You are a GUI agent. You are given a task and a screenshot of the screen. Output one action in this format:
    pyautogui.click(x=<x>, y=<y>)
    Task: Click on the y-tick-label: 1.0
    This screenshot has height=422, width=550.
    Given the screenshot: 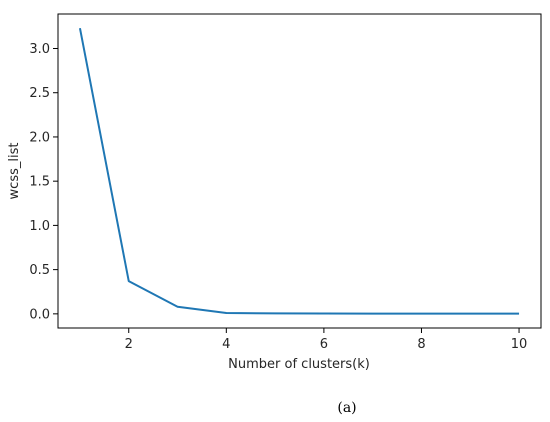 What is the action you would take?
    pyautogui.click(x=39, y=226)
    